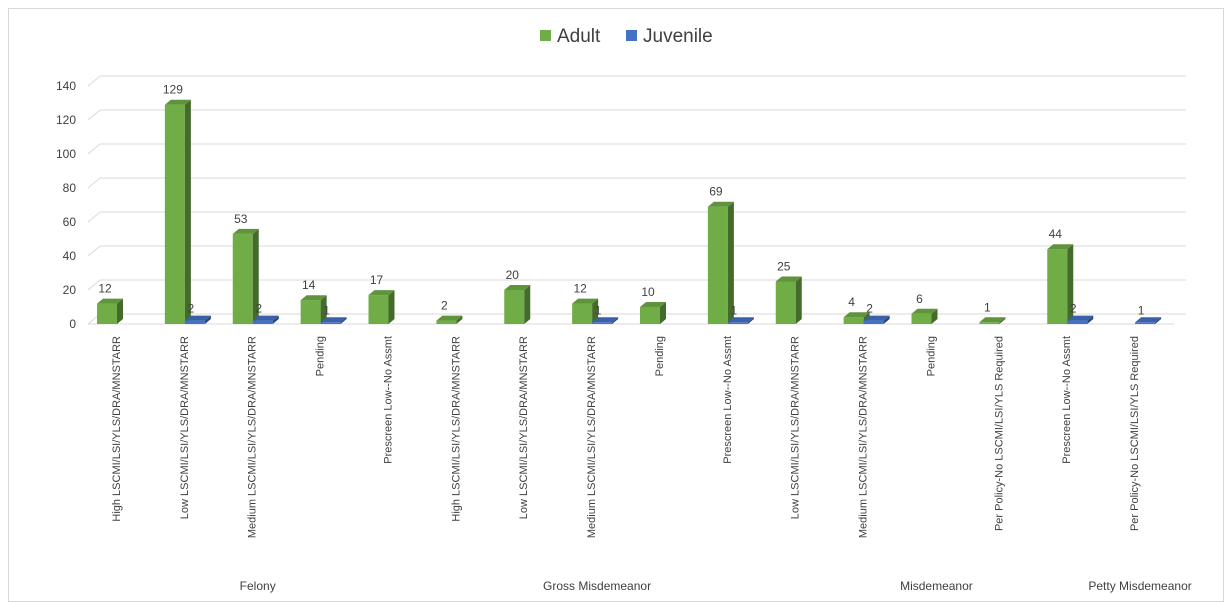  I want to click on y-tick-label: 60, so click(70, 222).